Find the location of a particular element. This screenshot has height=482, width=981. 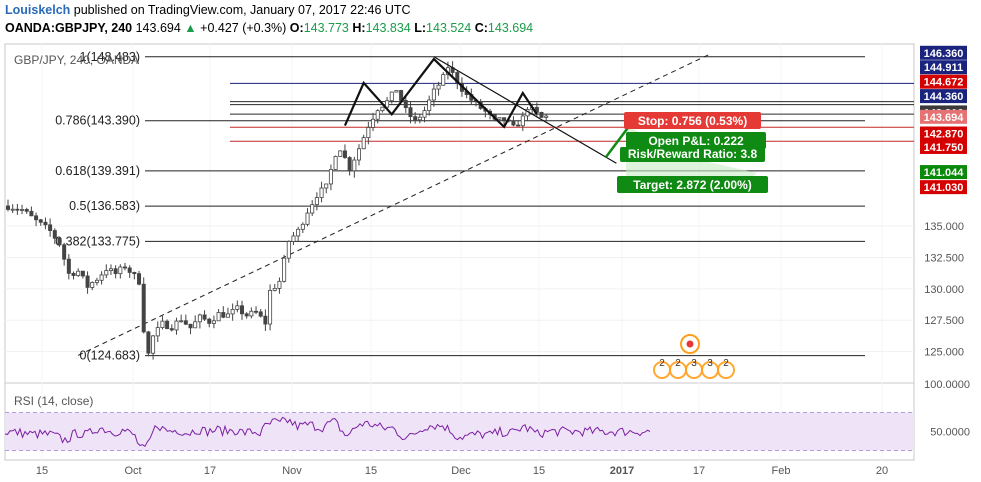

event-marker-label: 3 is located at coordinates (710, 363).